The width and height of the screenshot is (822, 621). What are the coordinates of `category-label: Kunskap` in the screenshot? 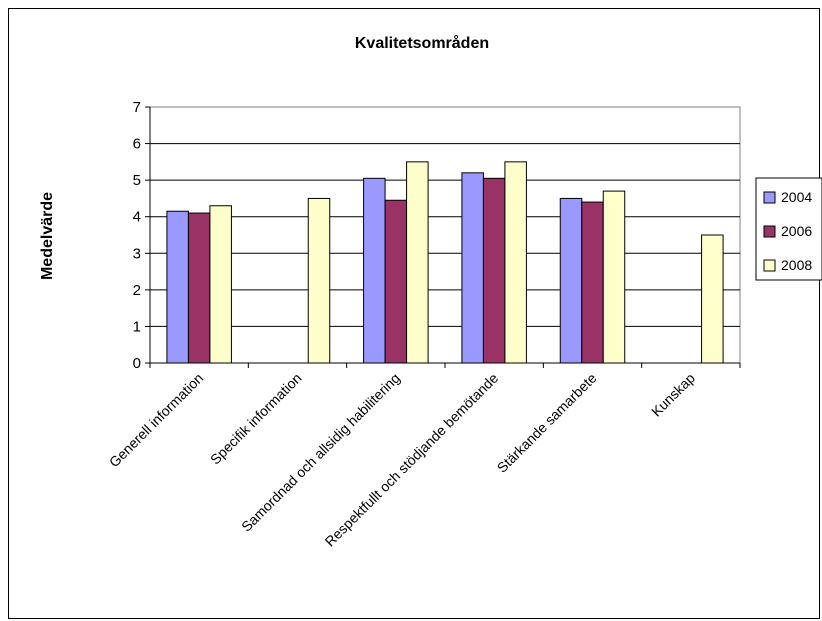 It's located at (673, 395).